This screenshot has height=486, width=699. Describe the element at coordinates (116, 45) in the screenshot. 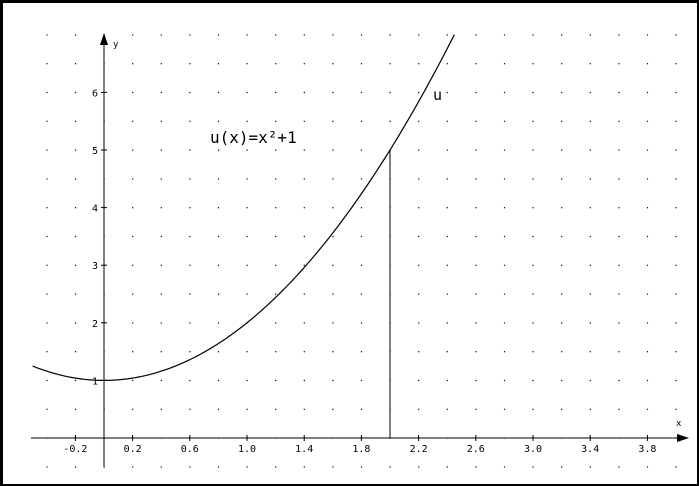

I see `y-axis-label: y` at that location.